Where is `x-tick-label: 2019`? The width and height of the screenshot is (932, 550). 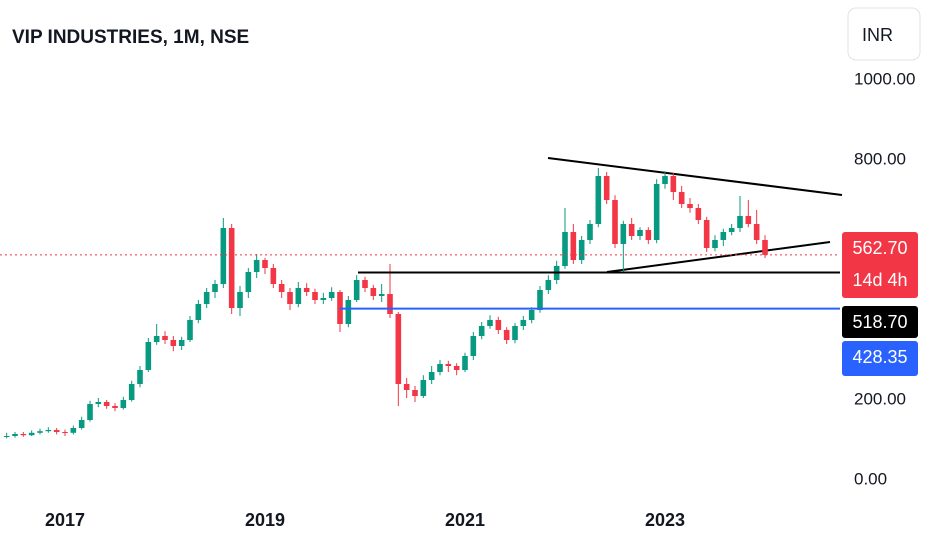 x-tick-label: 2019 is located at coordinates (265, 520).